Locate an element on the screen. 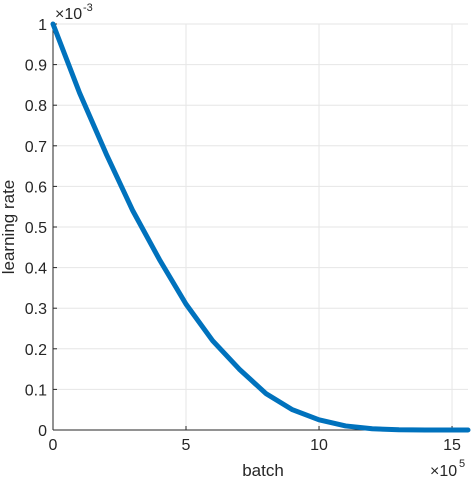  y-multiplier-exponent: -3 is located at coordinates (88, 8).